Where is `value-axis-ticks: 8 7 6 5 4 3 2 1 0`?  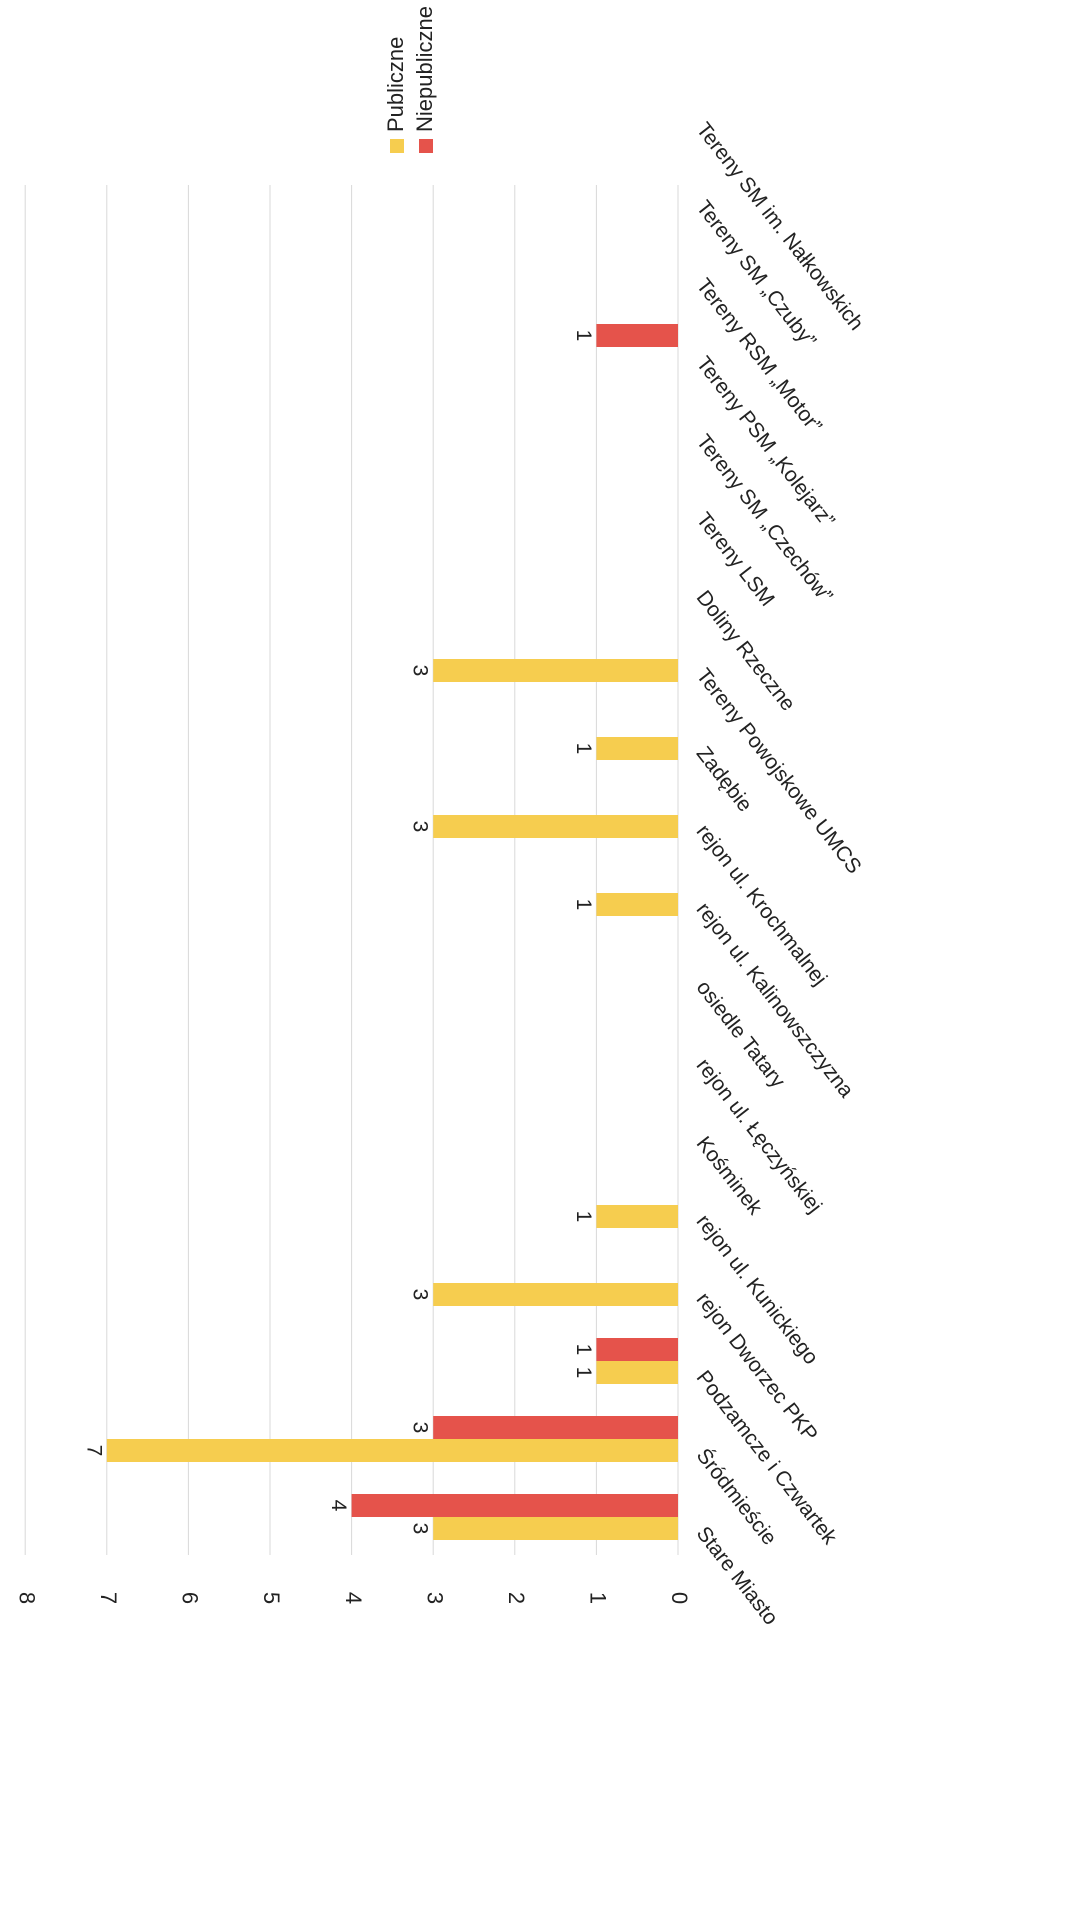 value-axis-ticks: 8 7 6 5 4 3 2 1 0 is located at coordinates (353, 1598).